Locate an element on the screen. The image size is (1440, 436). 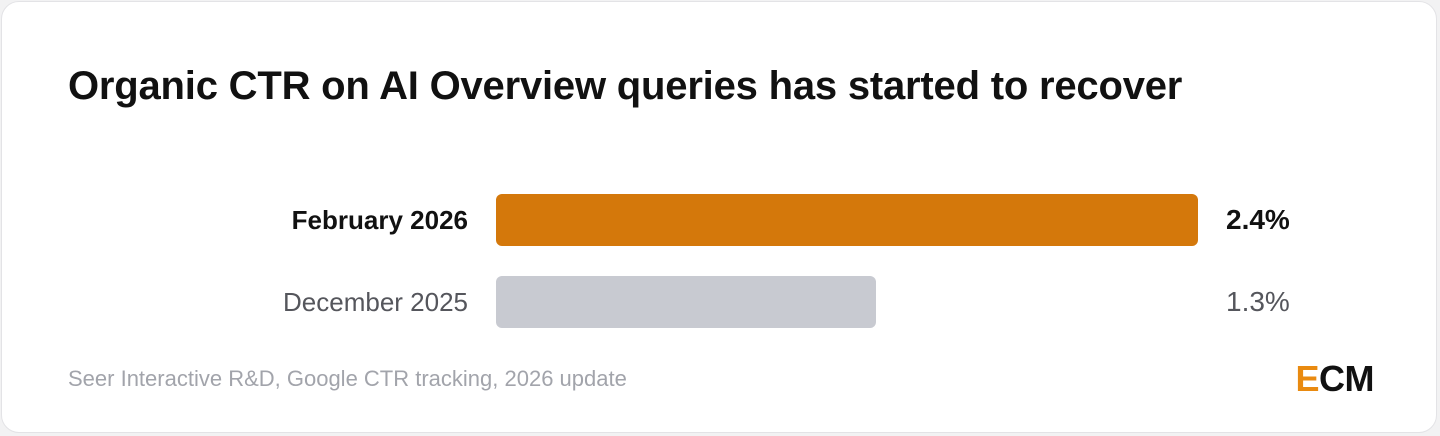
ecm-logo: ECM is located at coordinates (1334, 379).